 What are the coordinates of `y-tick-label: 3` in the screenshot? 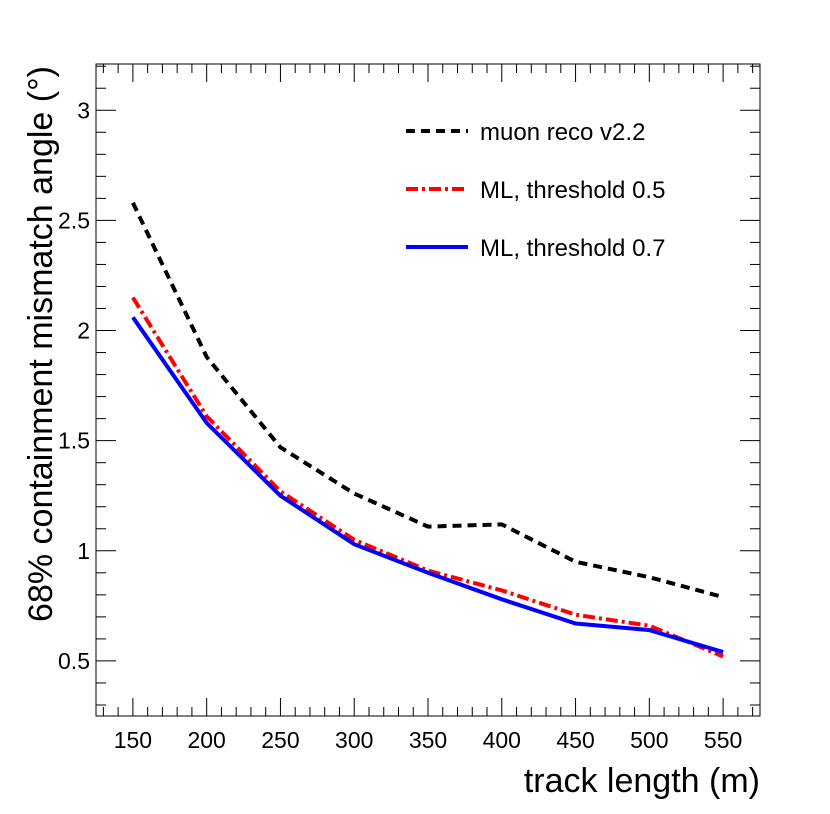 It's located at (83, 110).